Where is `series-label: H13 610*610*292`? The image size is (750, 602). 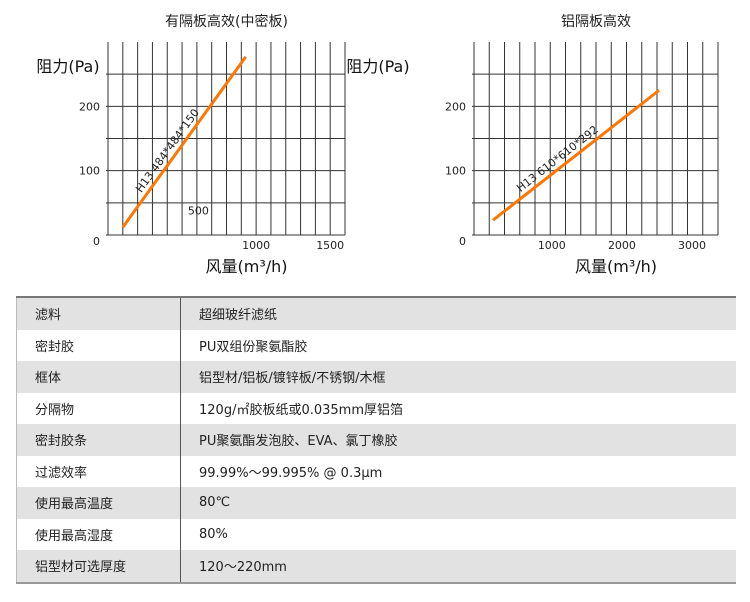 series-label: H13 610*610*292 is located at coordinates (557, 159).